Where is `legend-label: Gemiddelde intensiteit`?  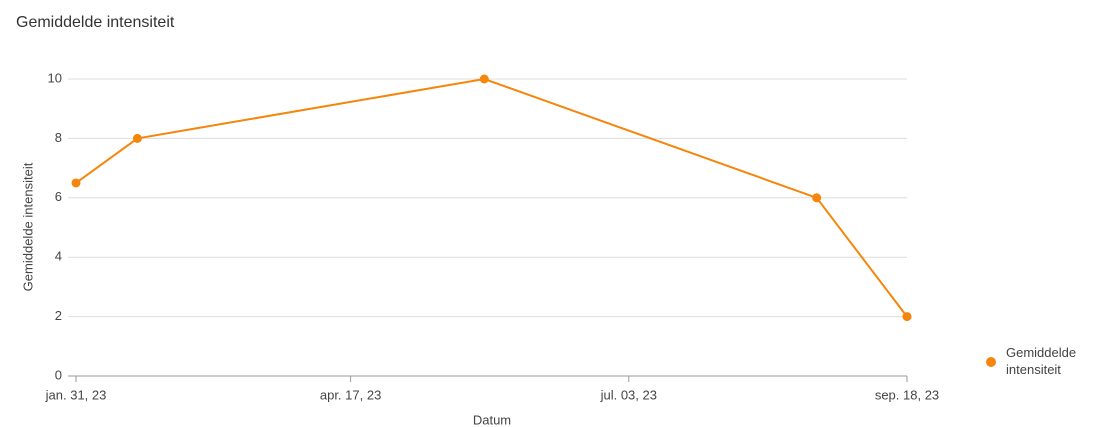
legend-label: Gemiddelde intensiteit is located at coordinates (1041, 361).